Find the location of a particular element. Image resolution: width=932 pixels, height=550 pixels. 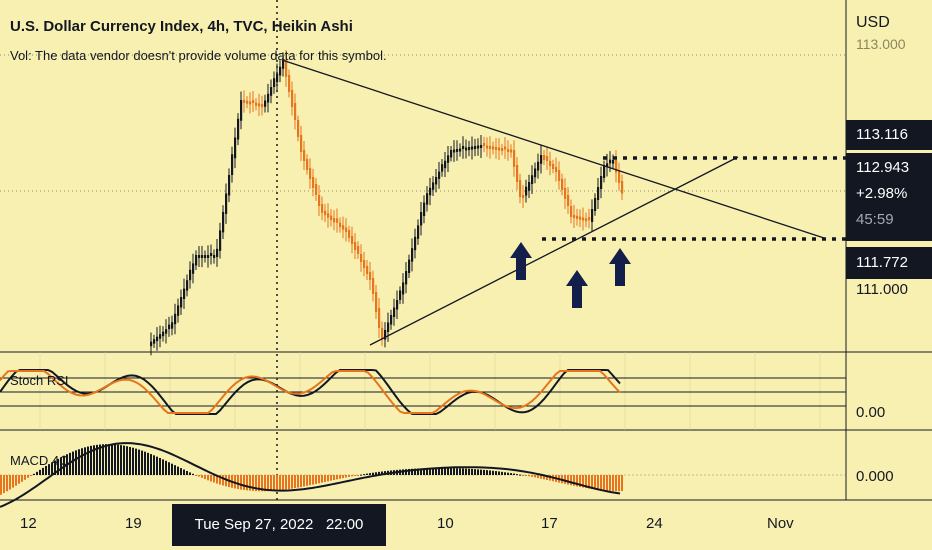

macd-label: MACD 4C is located at coordinates (39, 460).